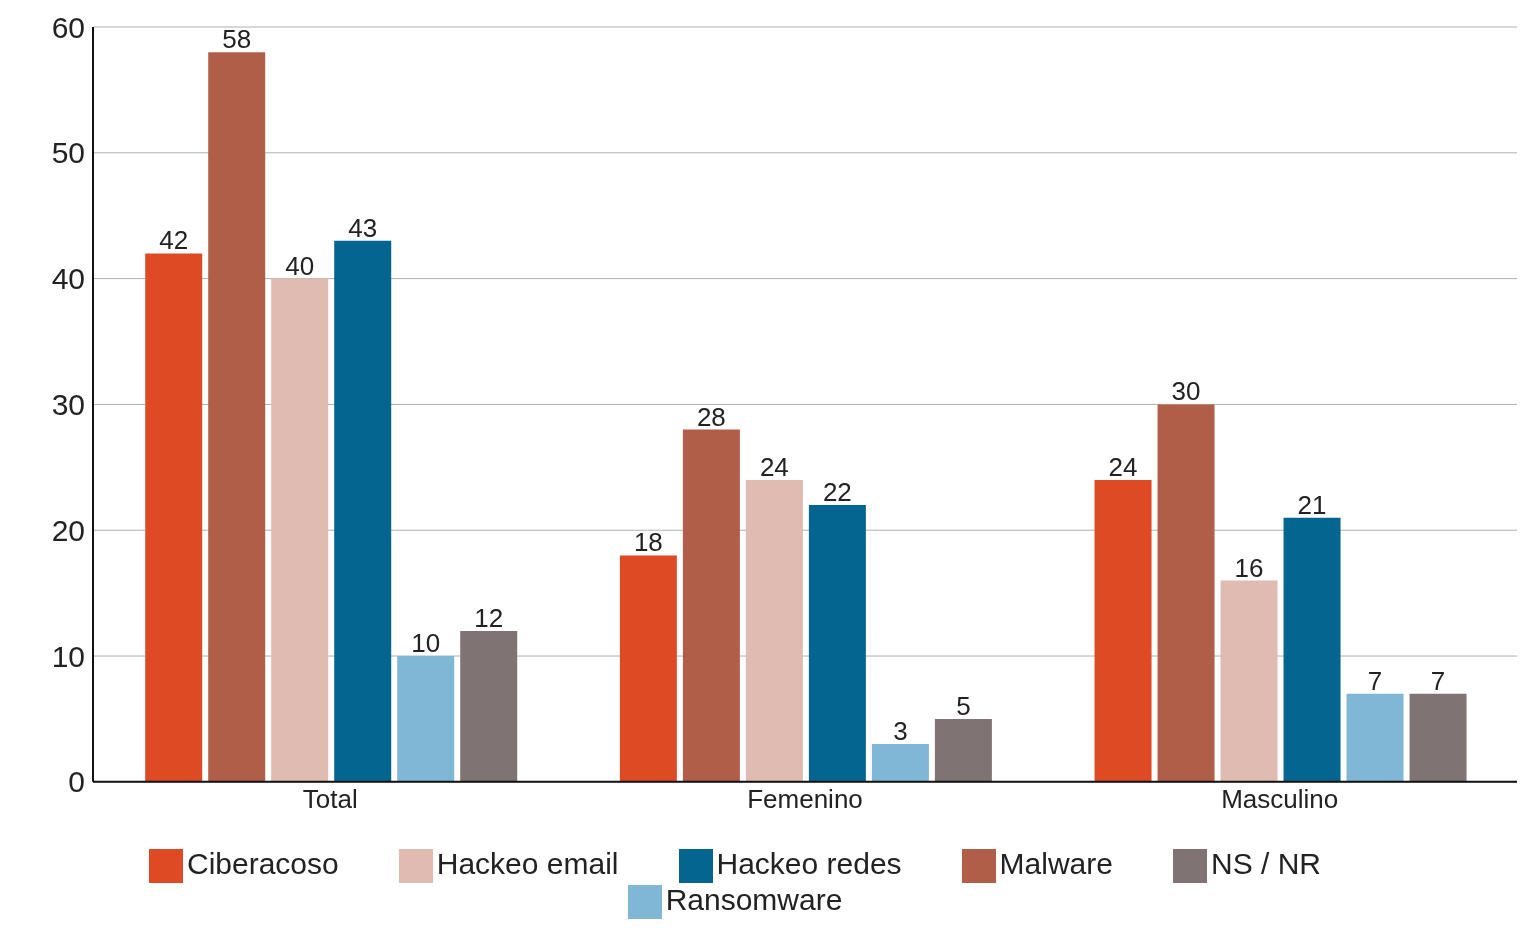  I want to click on data-label: 40, so click(300, 265).